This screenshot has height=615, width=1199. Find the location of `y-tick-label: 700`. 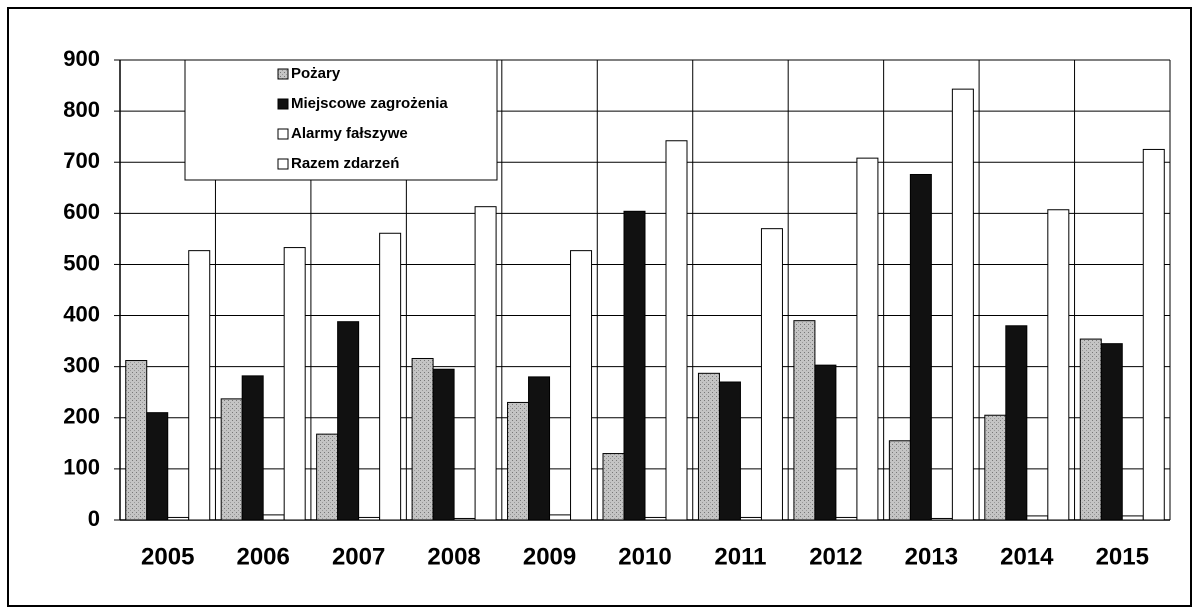

y-tick-label: 700 is located at coordinates (81, 160).